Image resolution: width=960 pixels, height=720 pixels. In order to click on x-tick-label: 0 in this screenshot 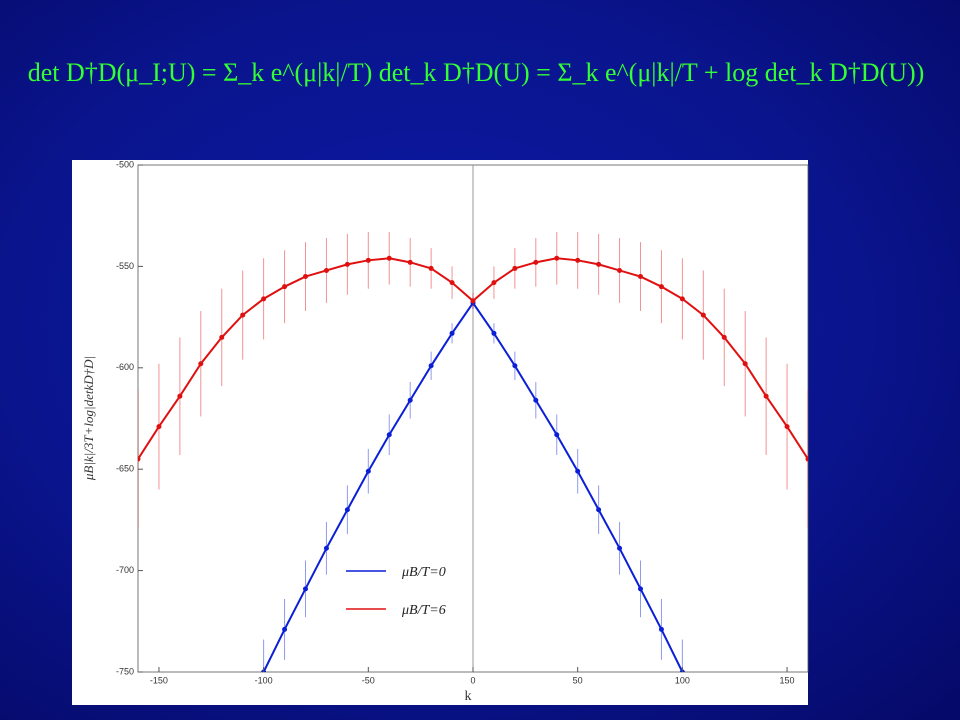, I will do `click(472, 680)`.